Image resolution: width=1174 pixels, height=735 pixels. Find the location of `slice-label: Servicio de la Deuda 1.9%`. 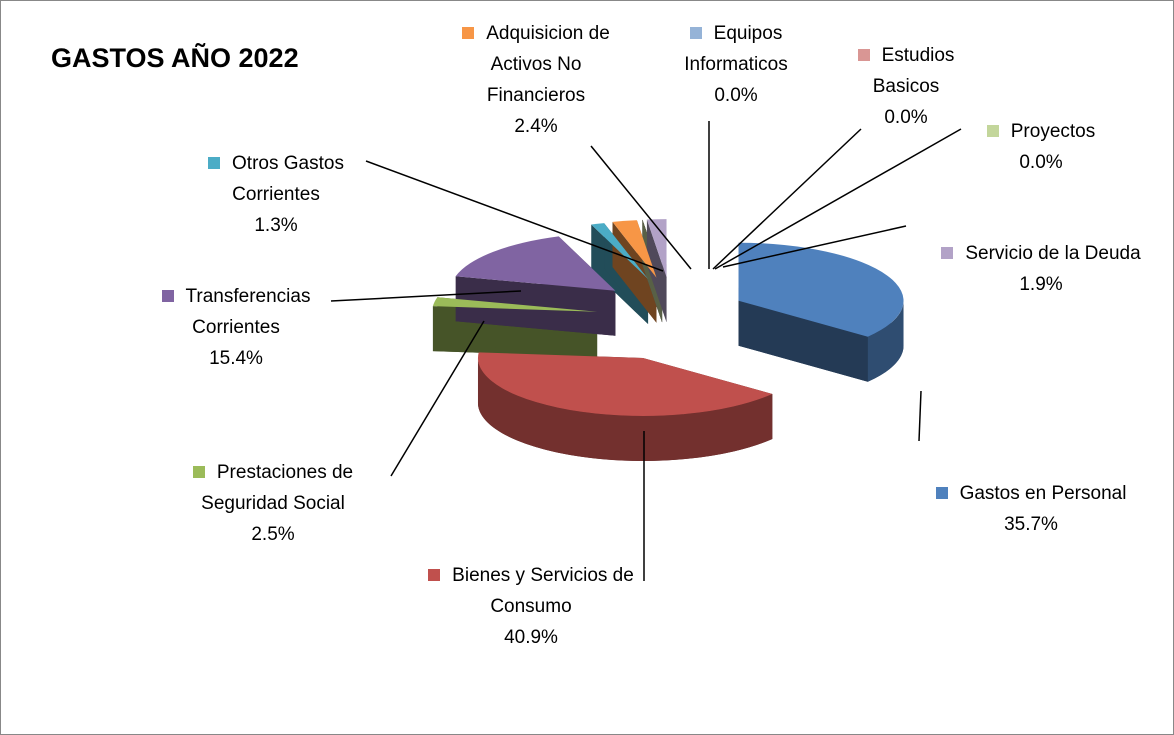

slice-label: Servicio de la Deuda 1.9% is located at coordinates (1041, 269).